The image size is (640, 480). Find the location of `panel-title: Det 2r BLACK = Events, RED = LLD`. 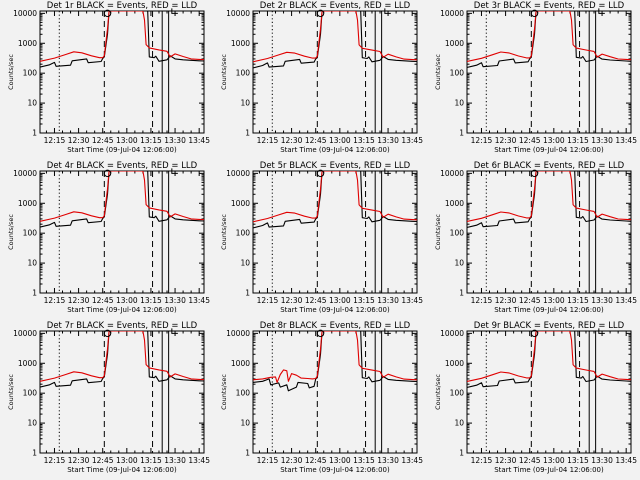

panel-title: Det 2r BLACK = Events, RED = LLD is located at coordinates (335, 6).